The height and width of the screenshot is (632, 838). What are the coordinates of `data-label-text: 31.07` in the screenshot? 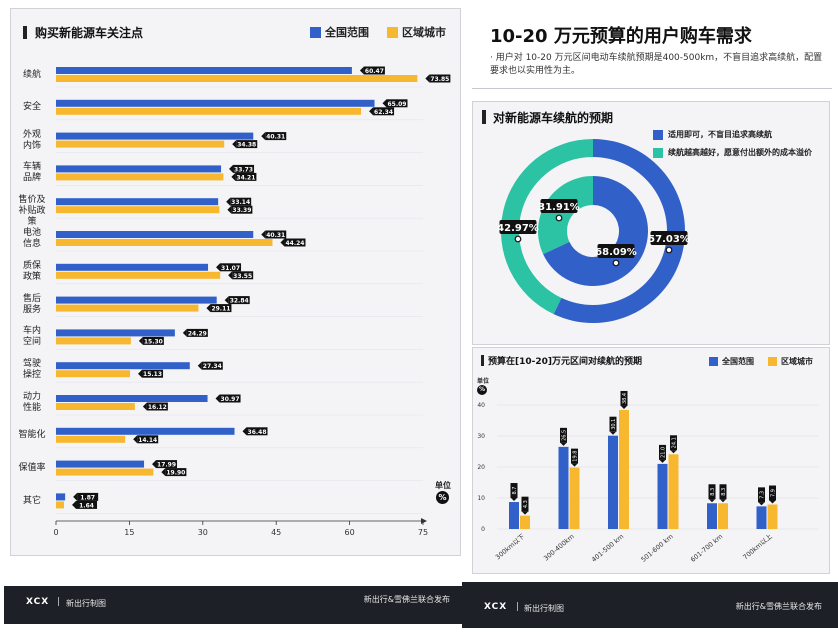 It's located at (230, 268).